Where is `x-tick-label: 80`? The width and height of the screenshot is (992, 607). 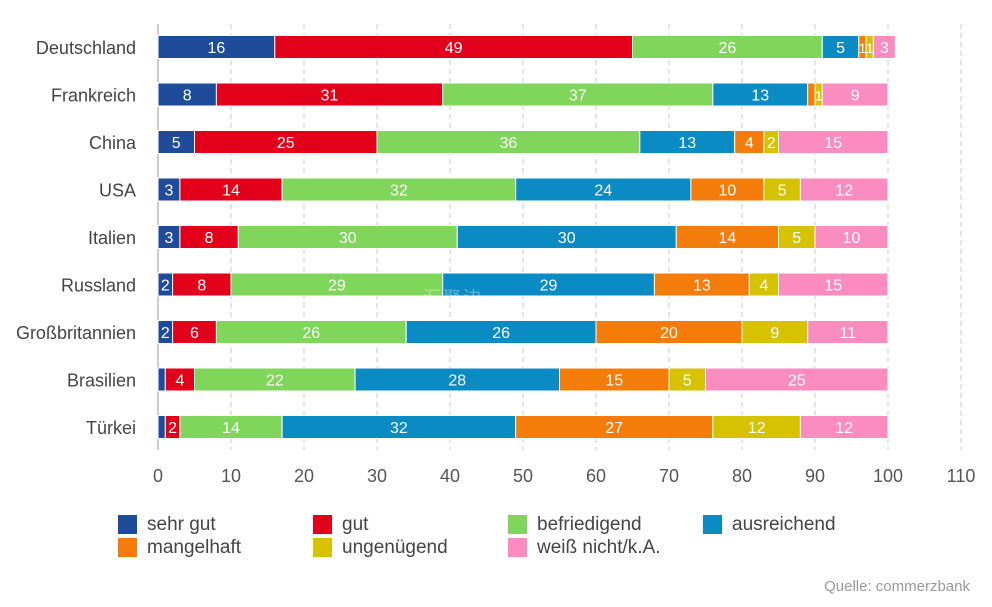 x-tick-label: 80 is located at coordinates (742, 476).